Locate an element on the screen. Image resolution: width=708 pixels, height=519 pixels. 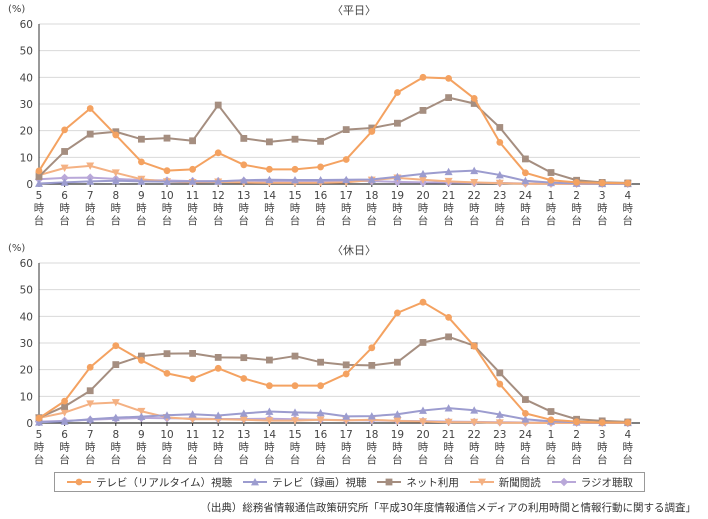
y-tick-label: 30 is located at coordinates (26, 105).